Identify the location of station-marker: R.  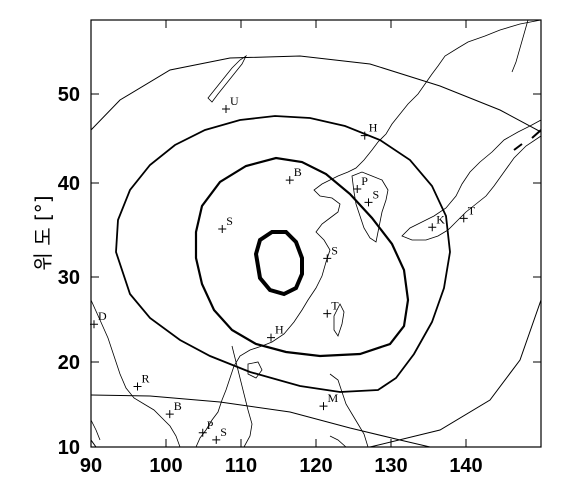
(141, 381).